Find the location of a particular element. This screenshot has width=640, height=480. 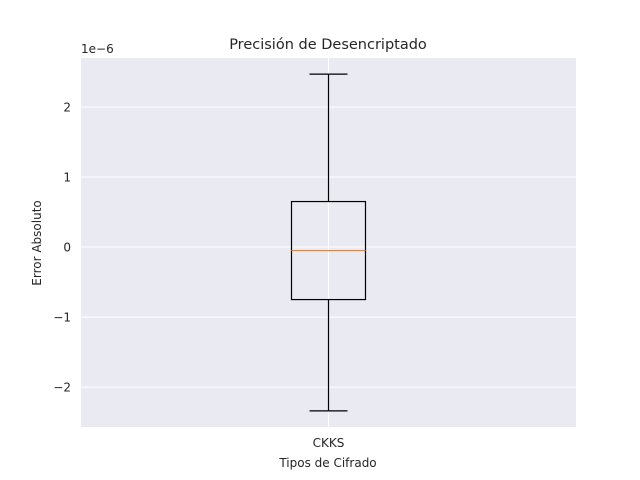

y-tick-label: 1 is located at coordinates (67, 178).